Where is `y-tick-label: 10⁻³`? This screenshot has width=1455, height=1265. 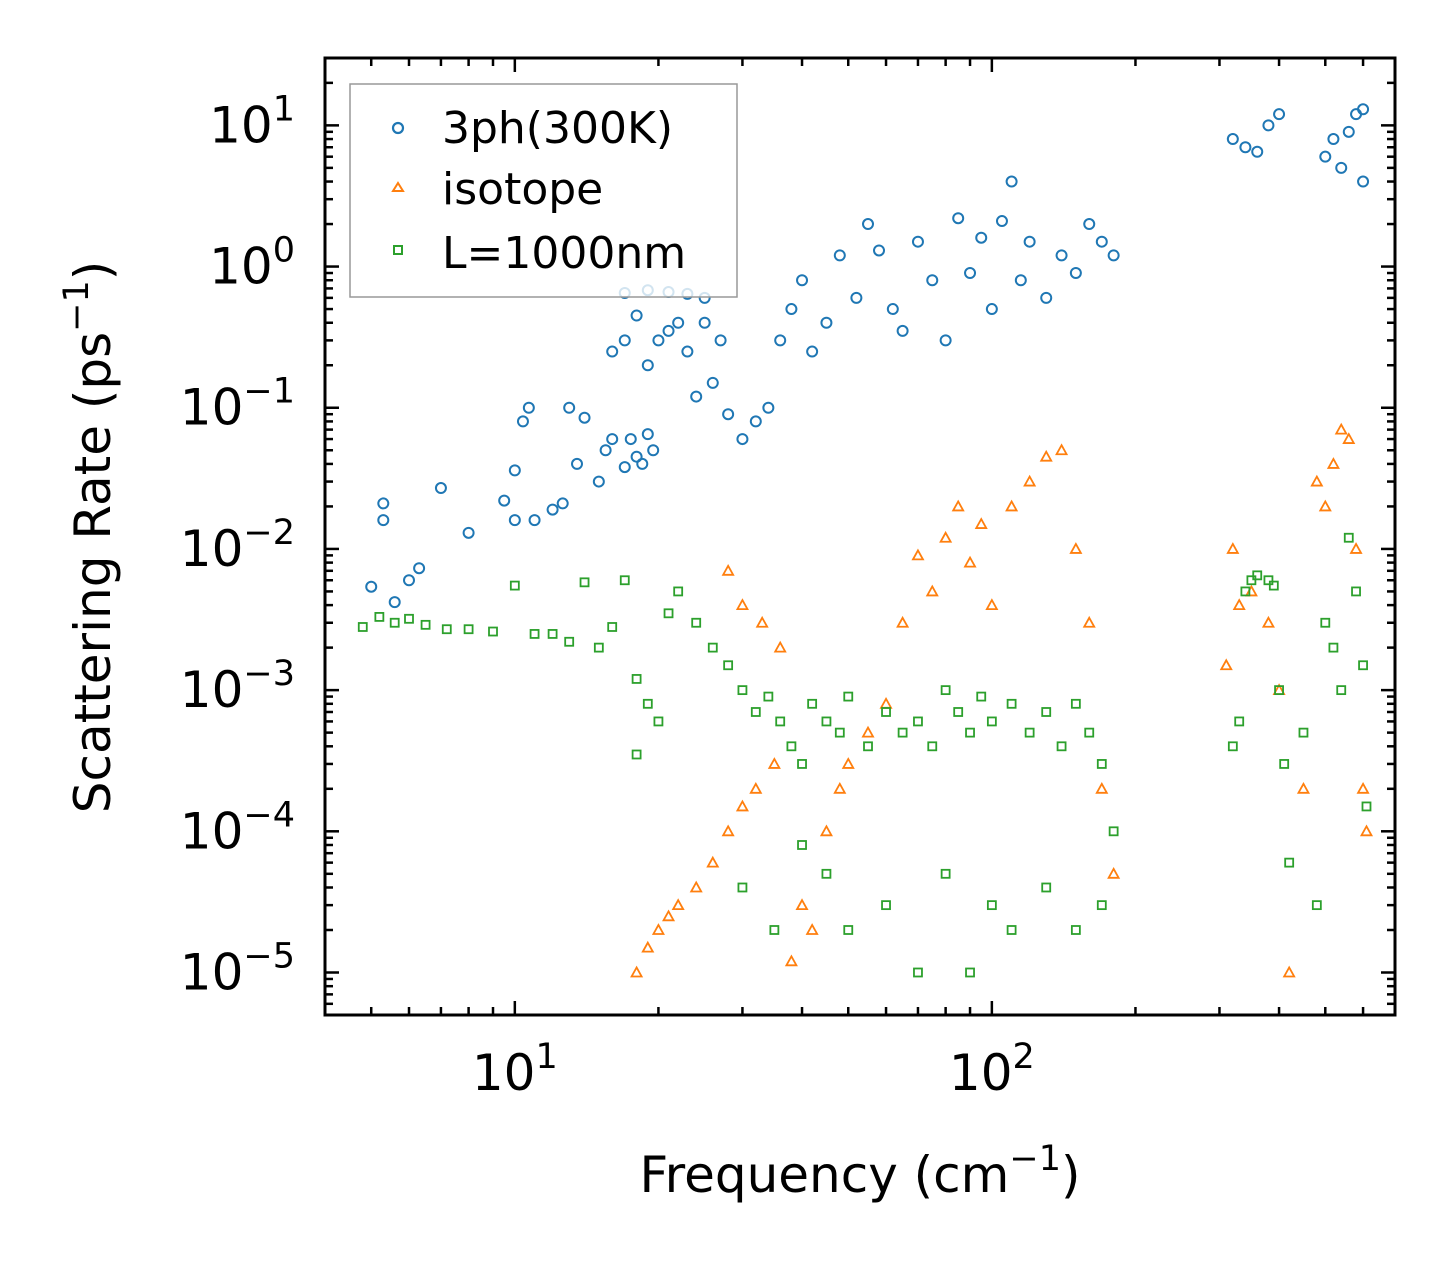 y-tick-label: 10⁻³ is located at coordinates (237, 686).